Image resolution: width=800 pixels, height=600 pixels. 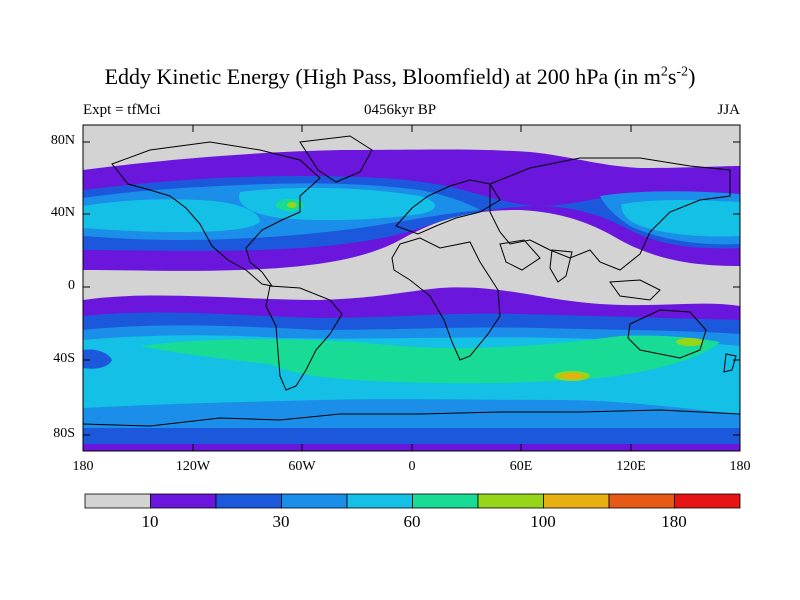 What do you see at coordinates (336, 159) in the screenshot?
I see `greenland-outline` at bounding box center [336, 159].